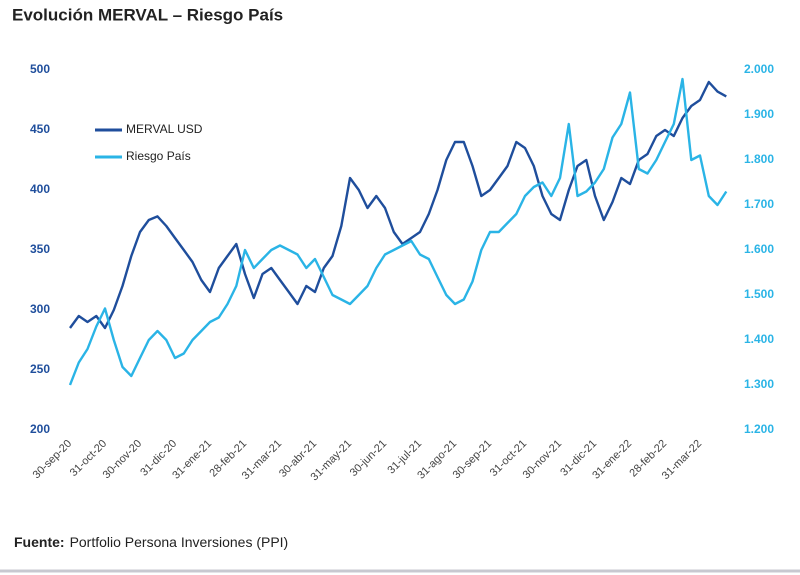 The image size is (800, 575). I want to click on source-text: Portfolio Persona Inversiones (PPI), so click(179, 542).